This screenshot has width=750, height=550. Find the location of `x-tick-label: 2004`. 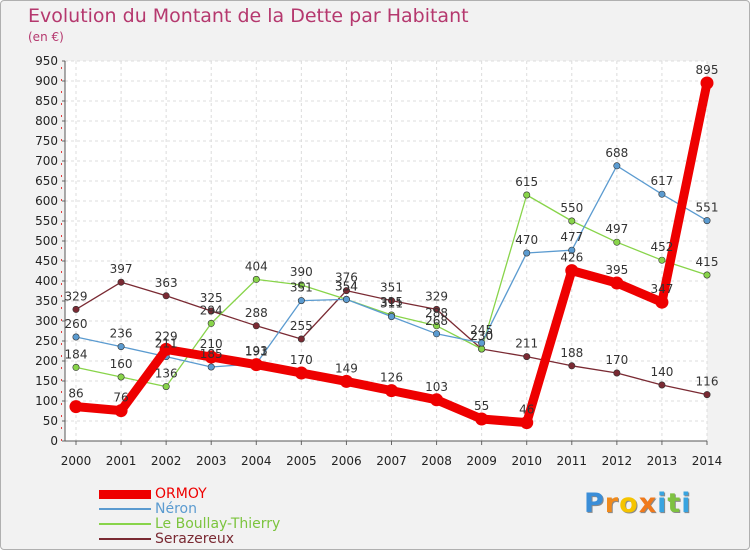

x-tick-label: 2004 is located at coordinates (256, 461).